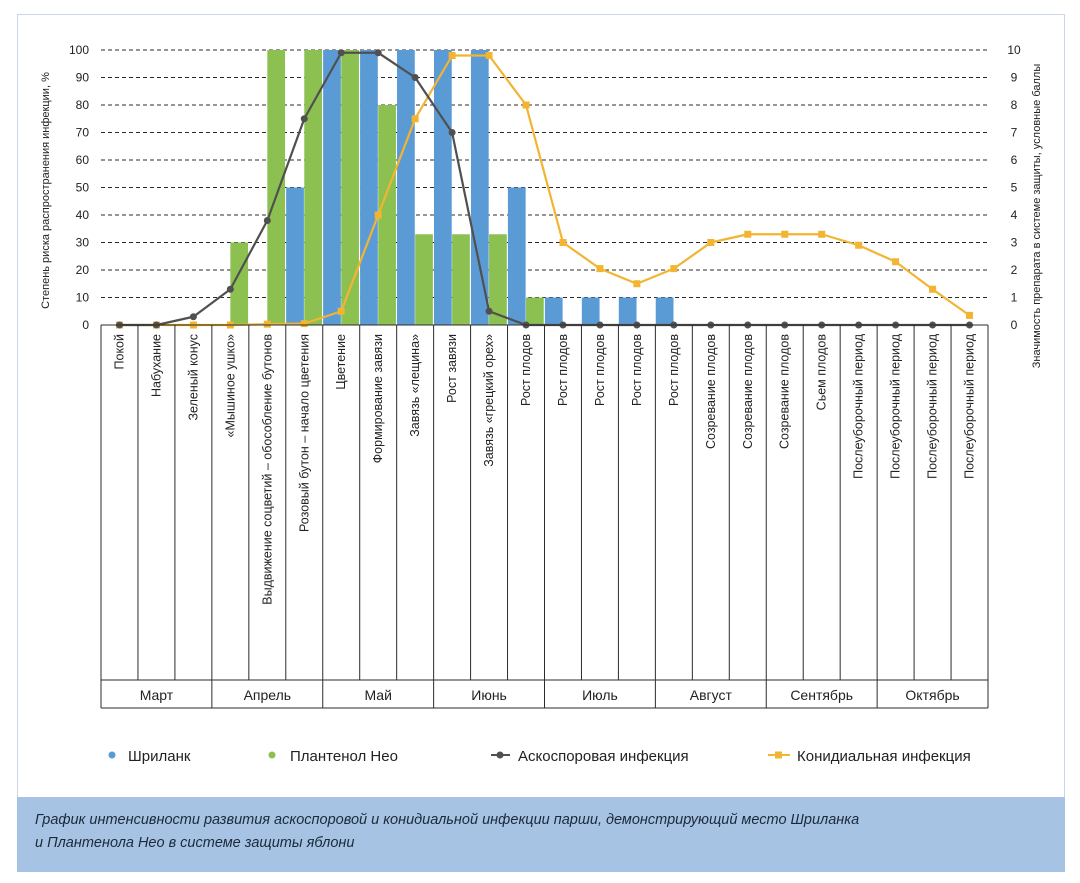  I want to click on category-label: Зеленый конус, so click(193, 377).